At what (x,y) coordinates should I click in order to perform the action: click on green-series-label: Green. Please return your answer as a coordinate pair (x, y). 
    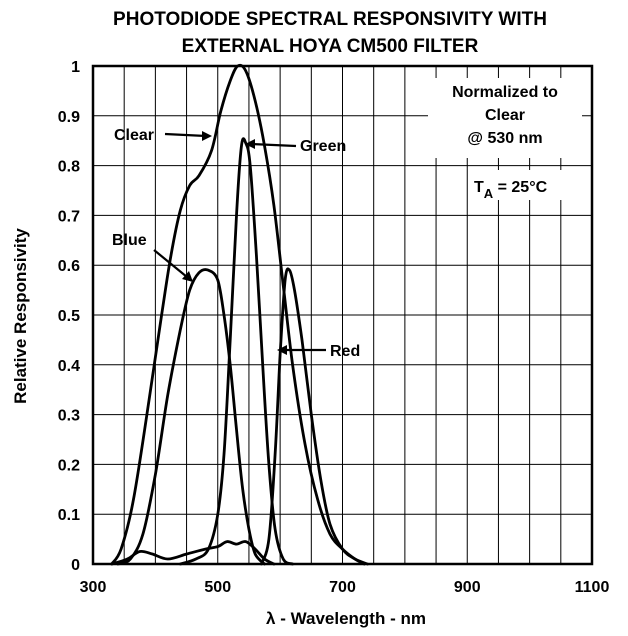
    Looking at the image, I should click on (323, 146).